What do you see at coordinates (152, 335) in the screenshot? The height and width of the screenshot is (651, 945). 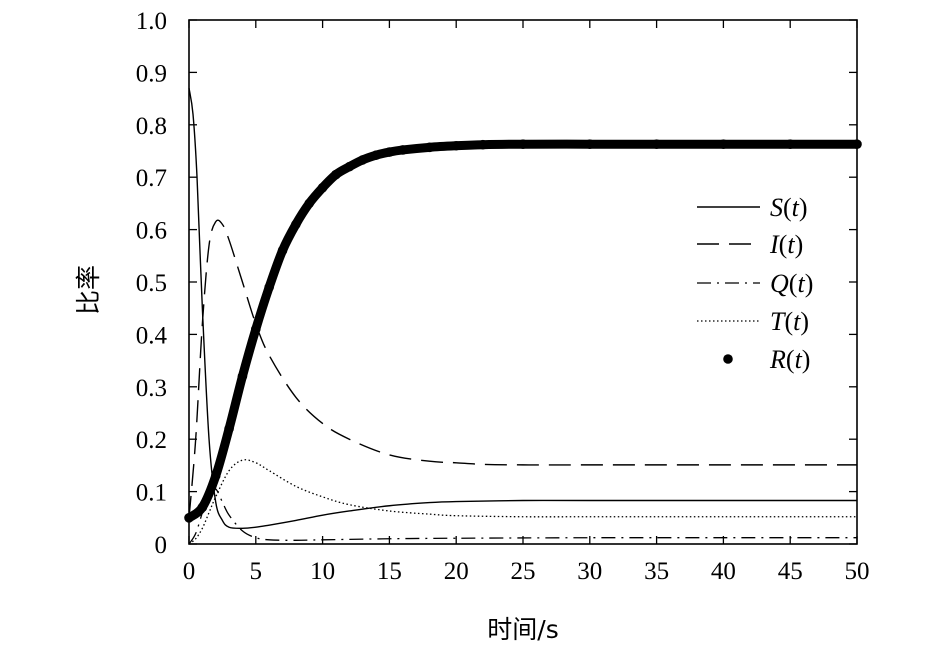 I see `y-tick-label: 0.4` at bounding box center [152, 335].